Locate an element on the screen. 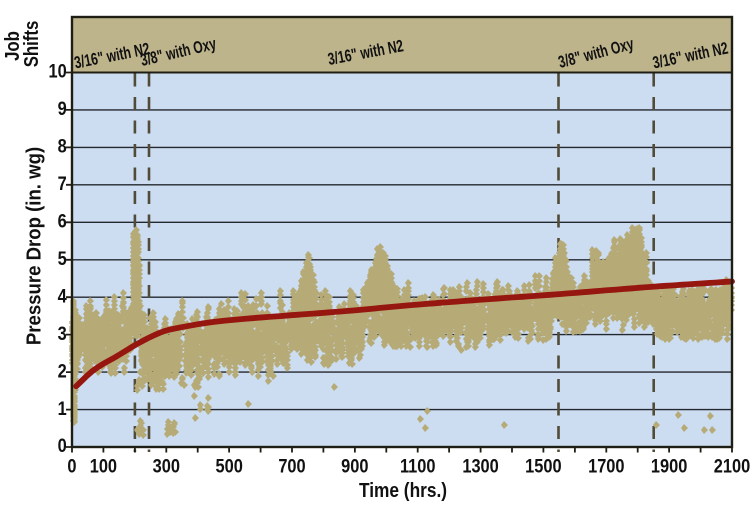 The height and width of the screenshot is (514, 750). svg-text: 5 is located at coordinates (62, 259).